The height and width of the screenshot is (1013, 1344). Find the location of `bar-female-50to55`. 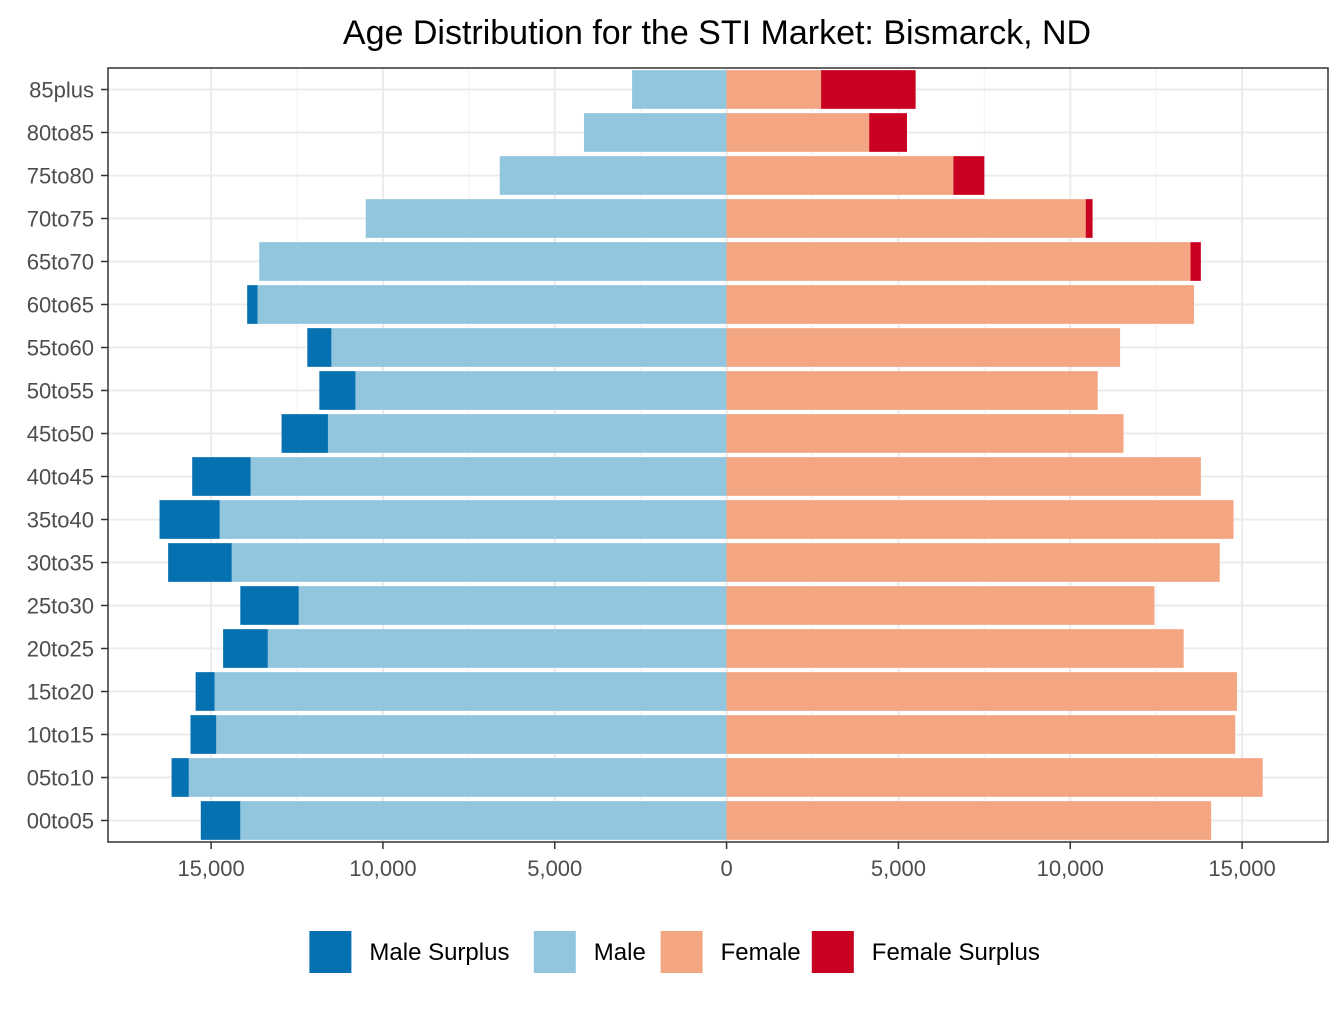

bar-female-50to55 is located at coordinates (912, 390).